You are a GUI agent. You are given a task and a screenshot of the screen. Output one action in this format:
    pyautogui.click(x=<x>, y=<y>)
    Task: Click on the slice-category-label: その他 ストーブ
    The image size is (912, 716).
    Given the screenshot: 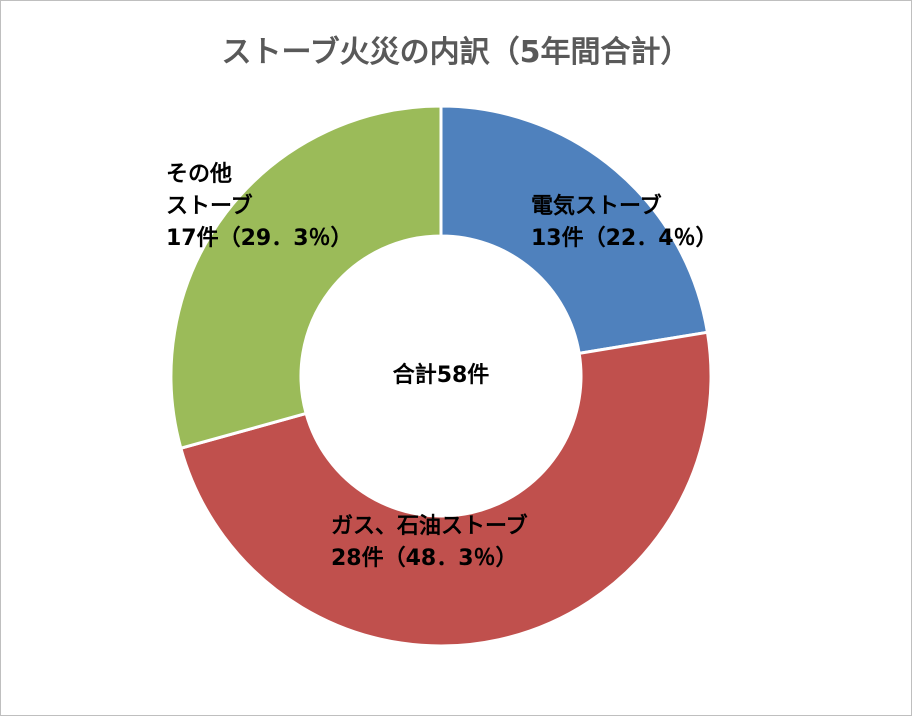 What is the action you would take?
    pyautogui.click(x=209, y=190)
    